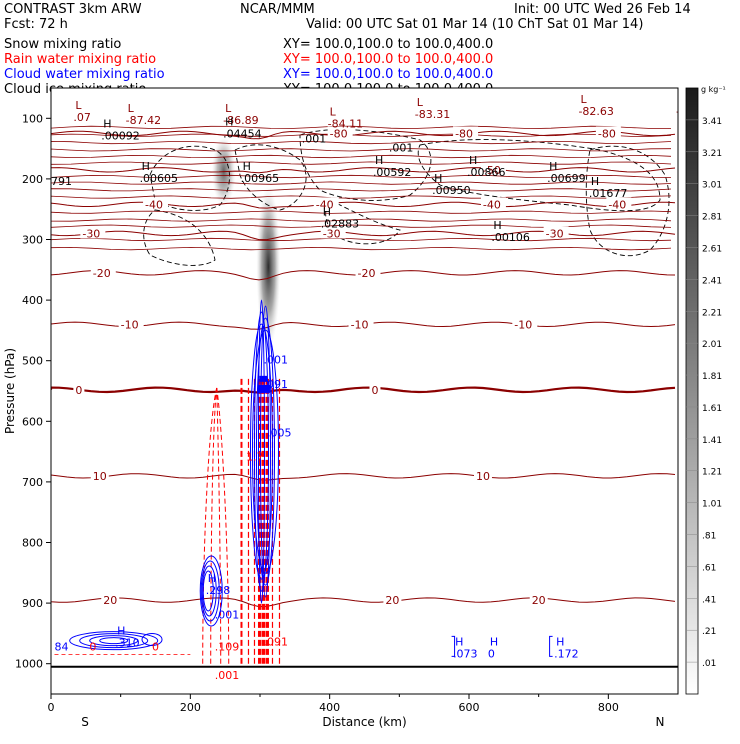 The height and width of the screenshot is (744, 740). I want to click on extremum-value-10: .00965, so click(260, 178).